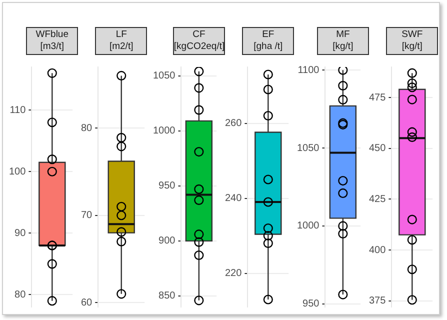  I want to click on y-tick-label: 110, so click(18, 110).